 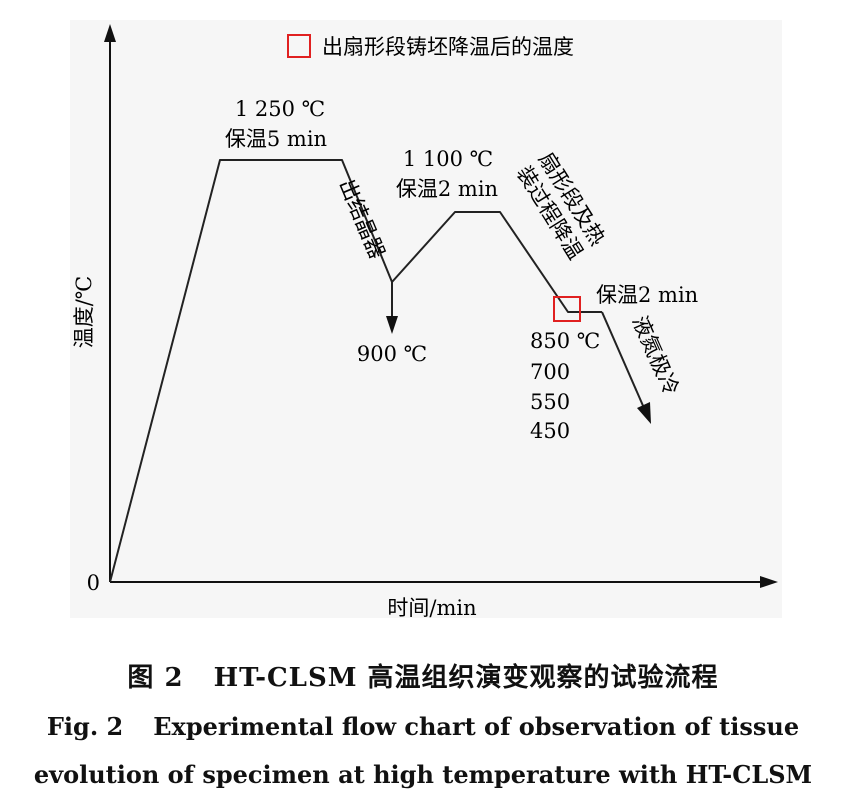 I want to click on caption-chinese: 图 2 HT-CLSM 高温组织演变观察的试验流程, so click(x=423, y=675).